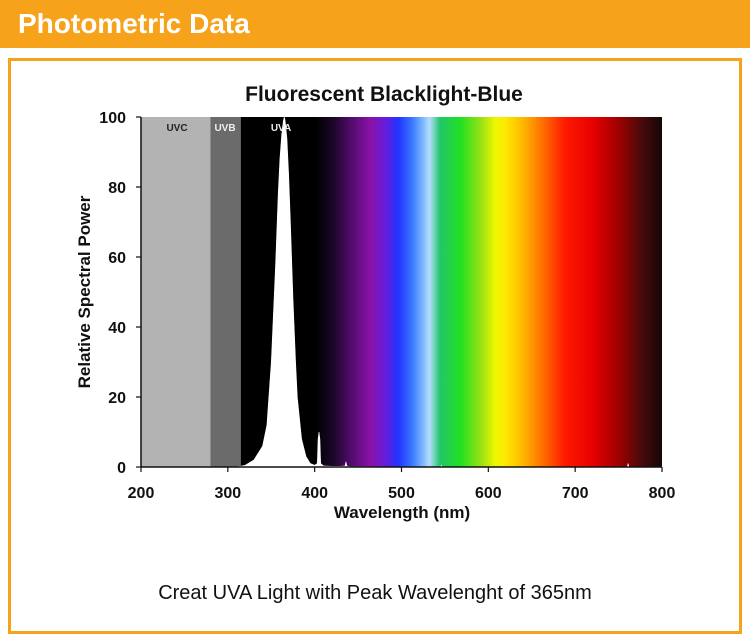  Describe the element at coordinates (121, 468) in the screenshot. I see `y-tick-label: 0` at that location.